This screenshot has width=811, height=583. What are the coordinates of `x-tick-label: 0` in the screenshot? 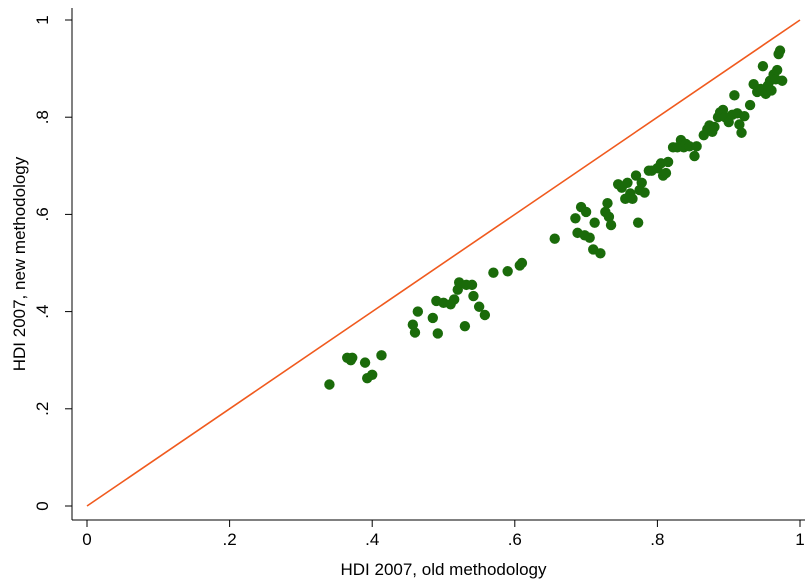 It's located at (86, 539).